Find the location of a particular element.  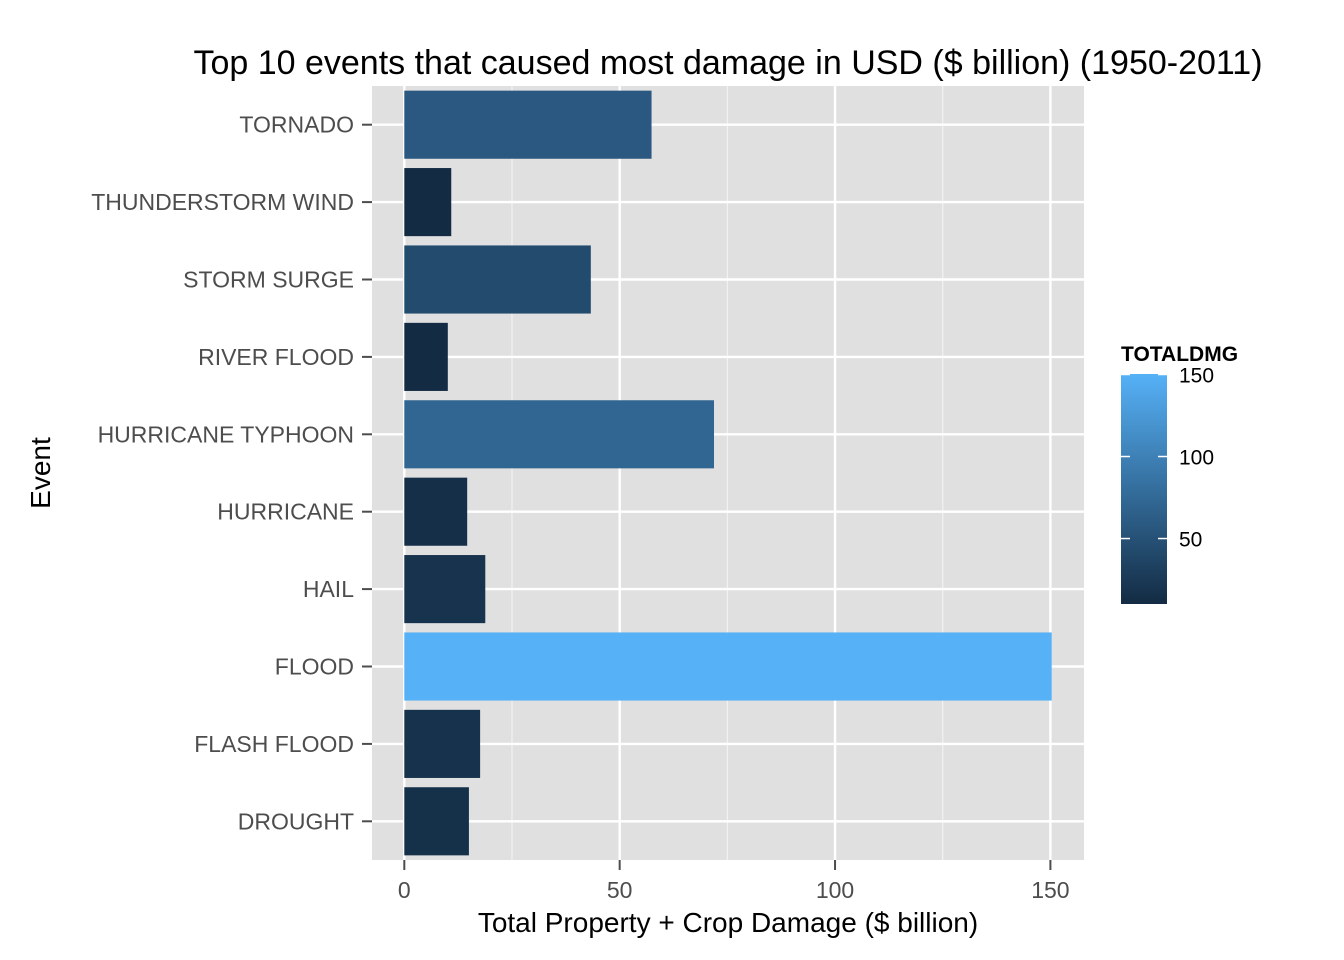

y-tick-label: FLASH FLOOD is located at coordinates (274, 744).